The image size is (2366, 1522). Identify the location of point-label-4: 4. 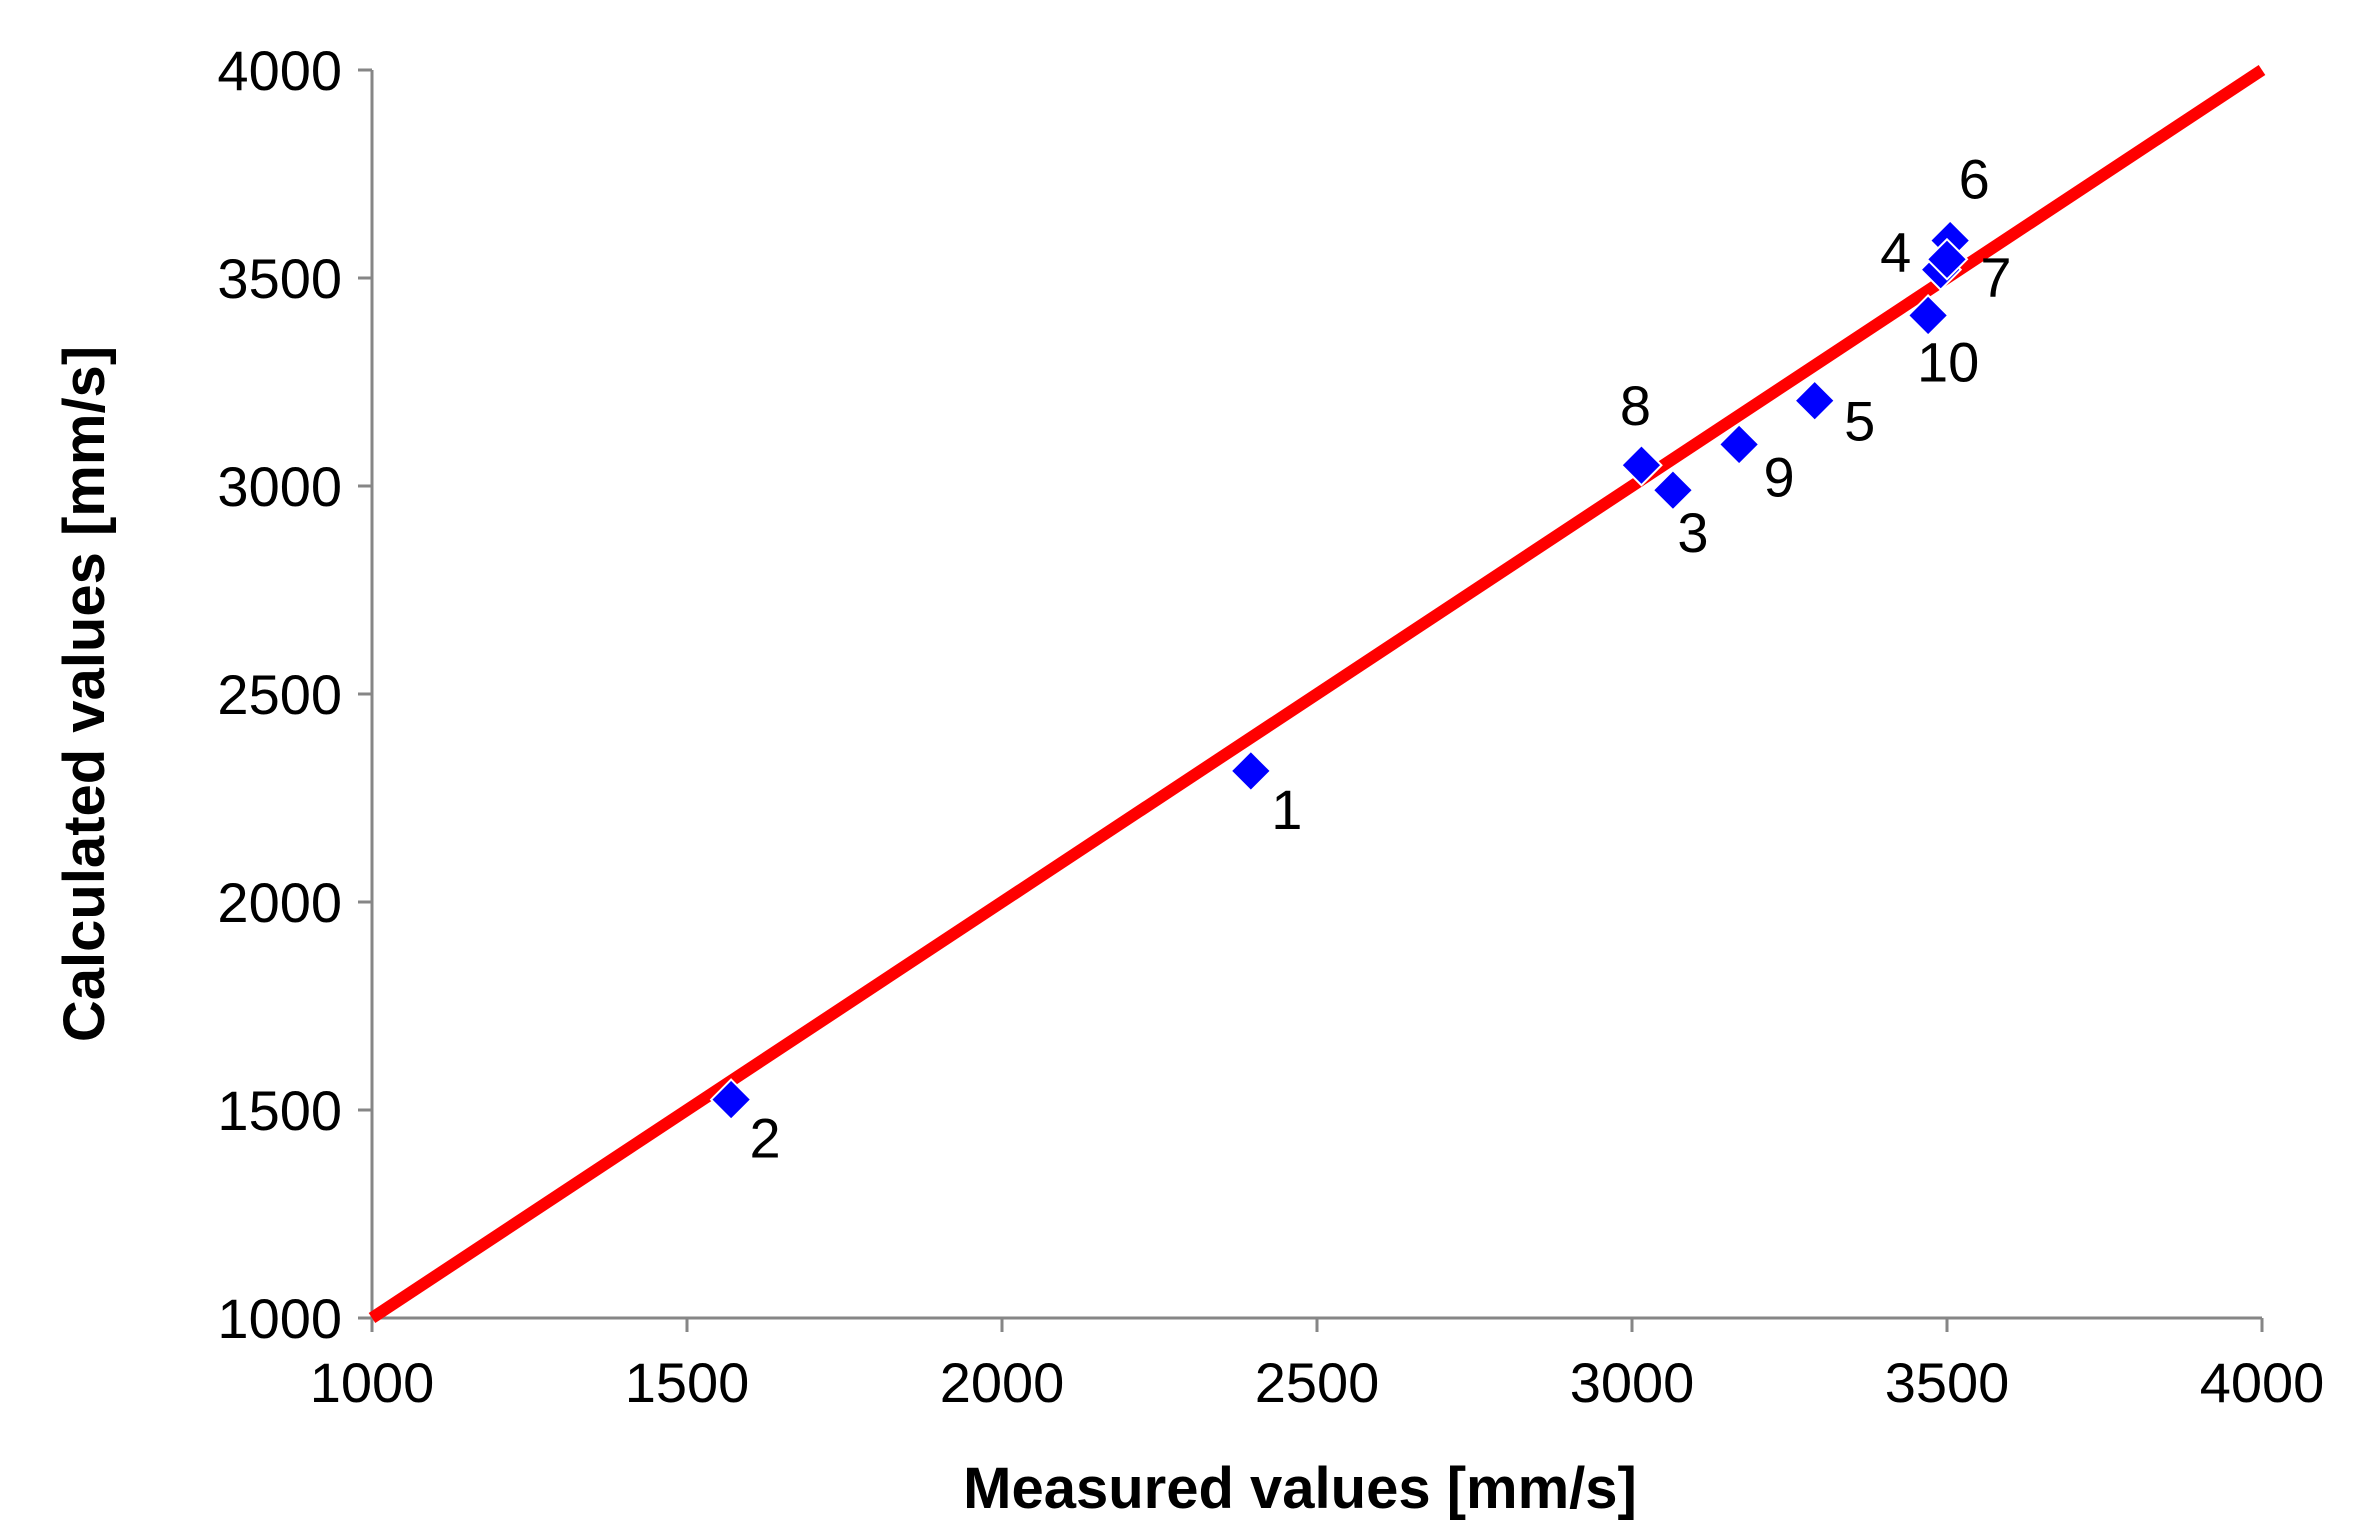
(1895, 252).